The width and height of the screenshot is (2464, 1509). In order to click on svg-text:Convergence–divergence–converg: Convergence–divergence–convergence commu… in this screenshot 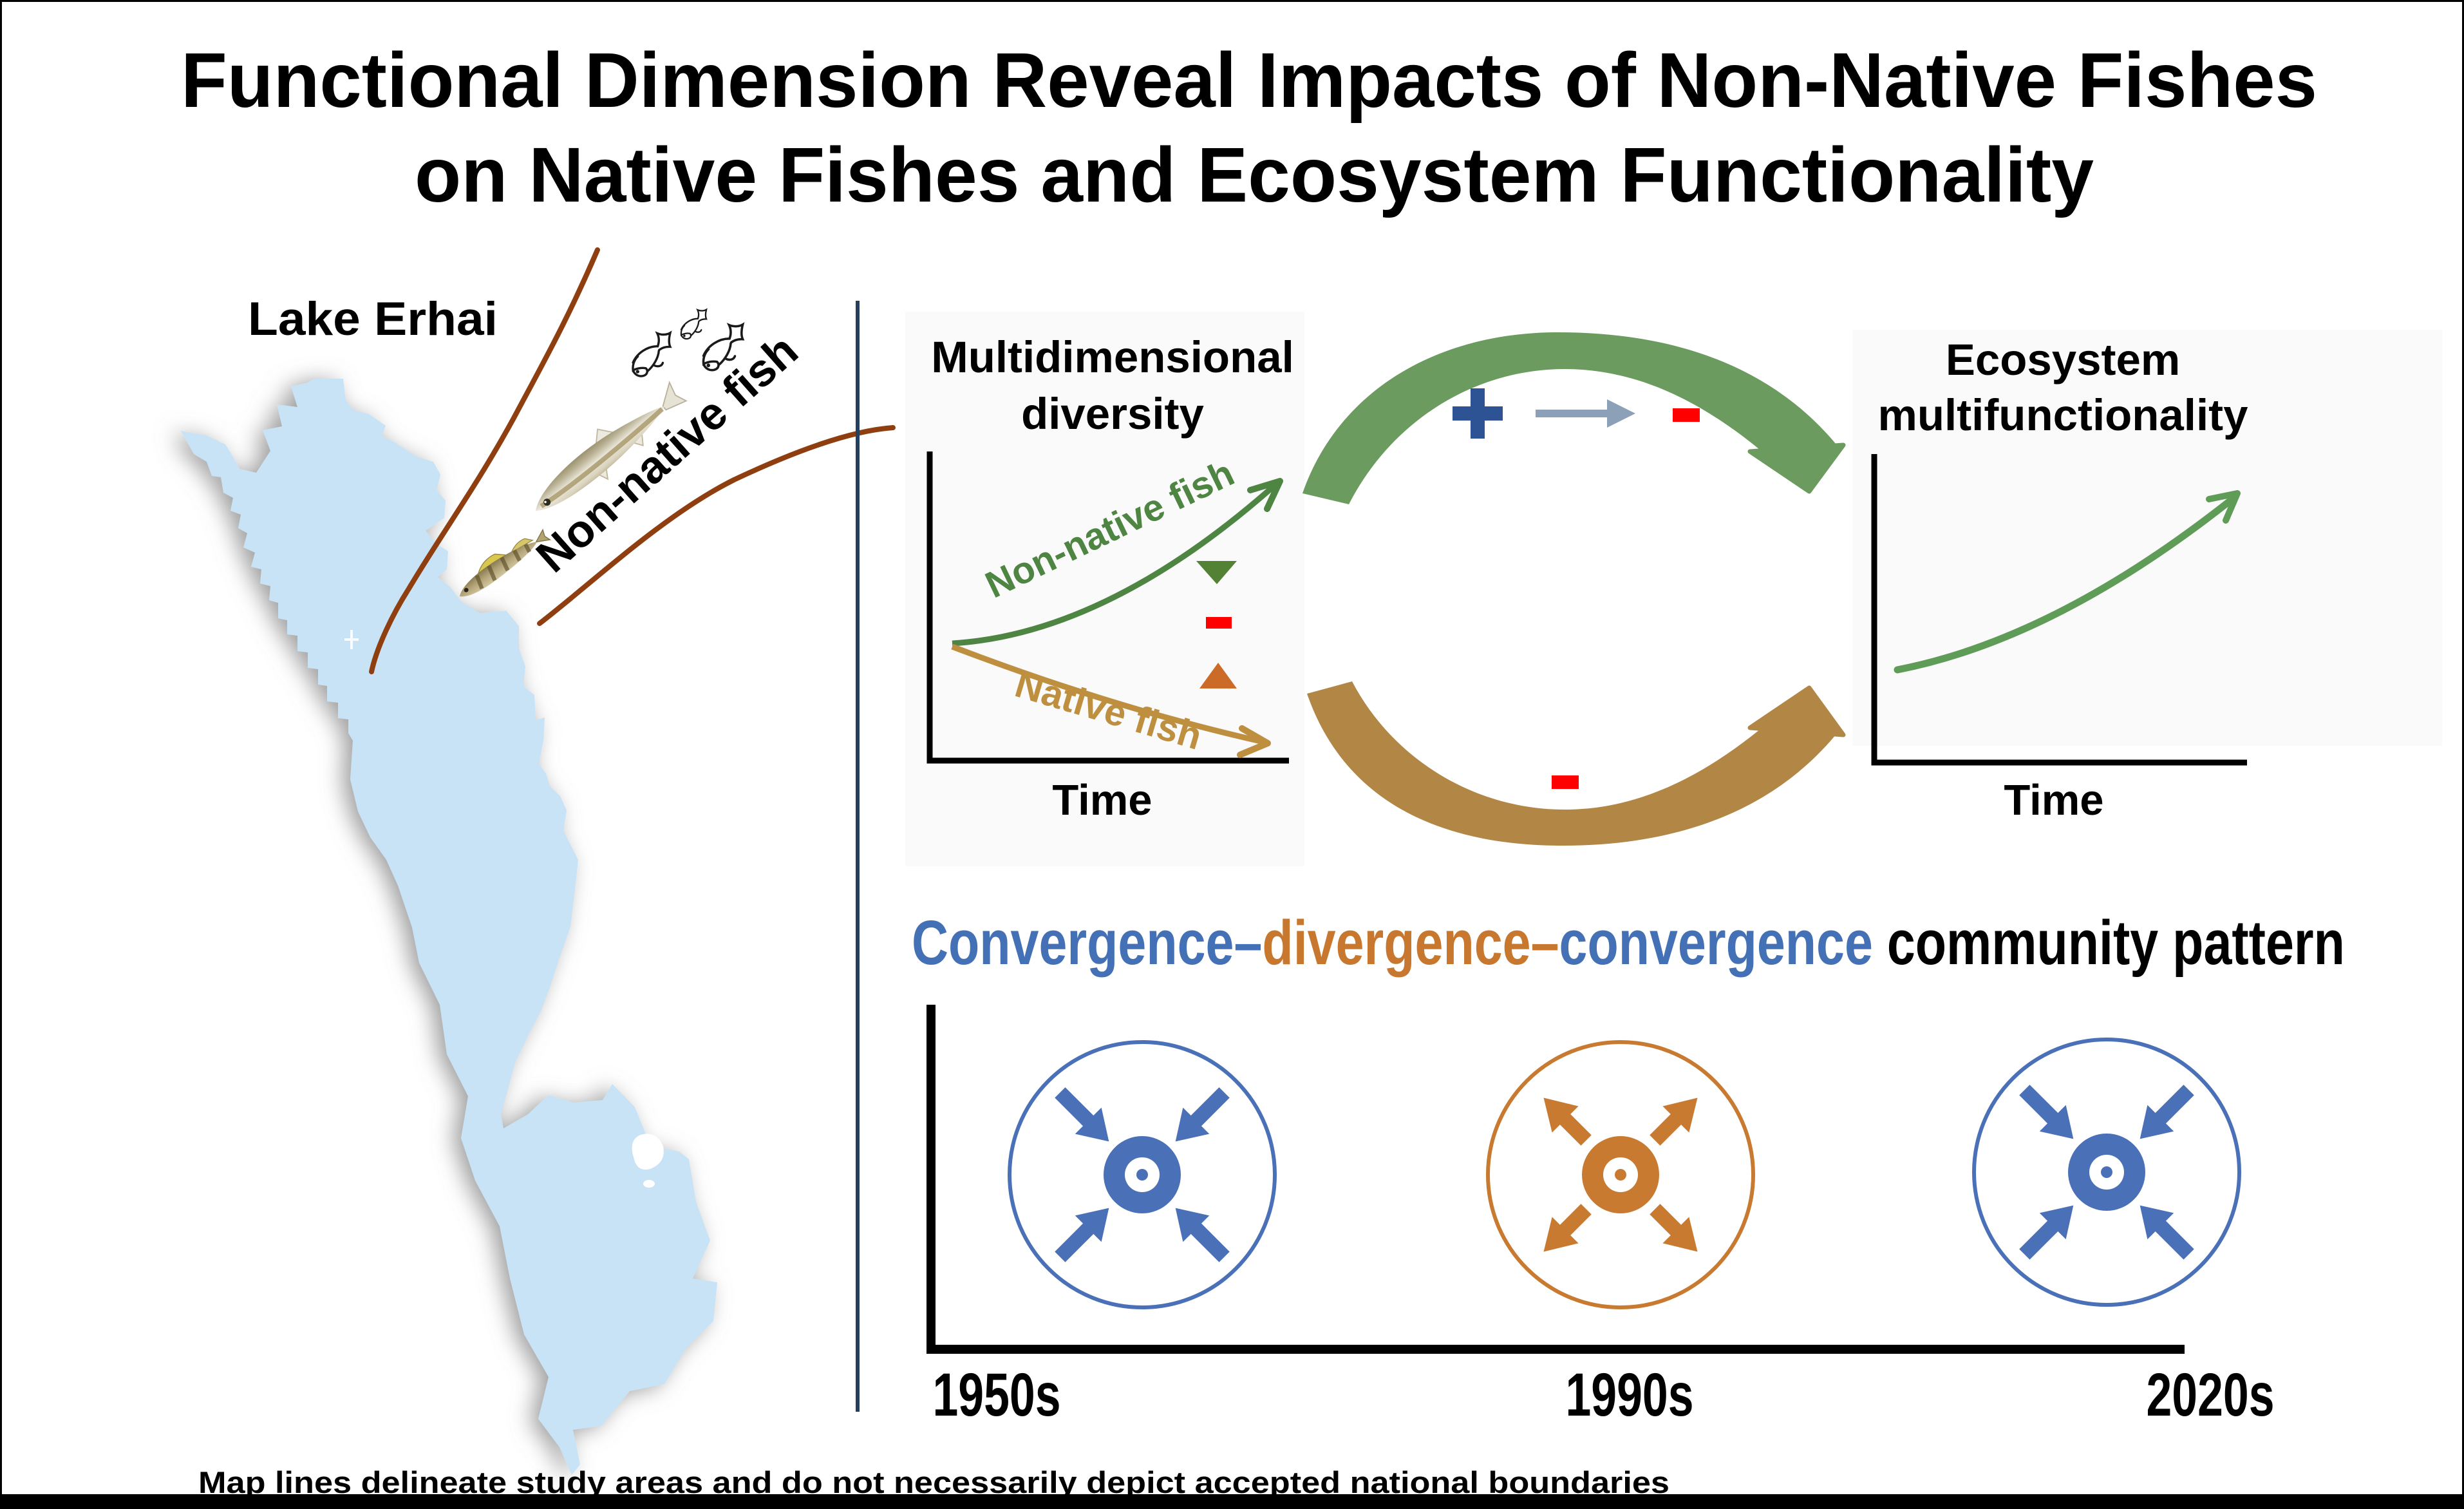, I will do `click(1628, 942)`.